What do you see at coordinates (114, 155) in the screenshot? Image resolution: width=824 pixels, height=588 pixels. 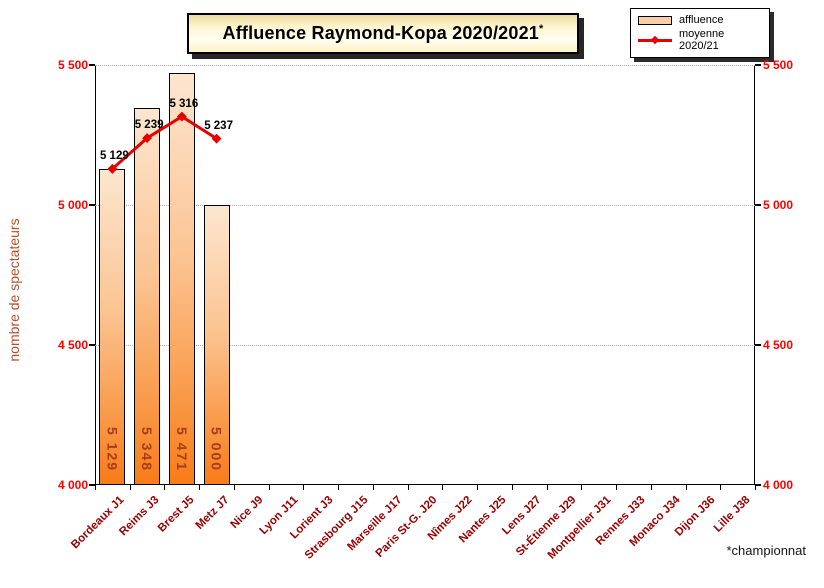 I see `line-point-label: 5 129` at bounding box center [114, 155].